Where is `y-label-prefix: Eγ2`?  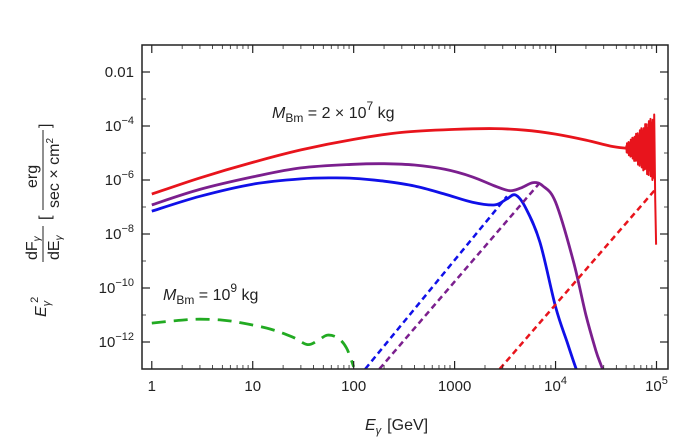
y-label-prefix: Eγ2 is located at coordinates (41, 307).